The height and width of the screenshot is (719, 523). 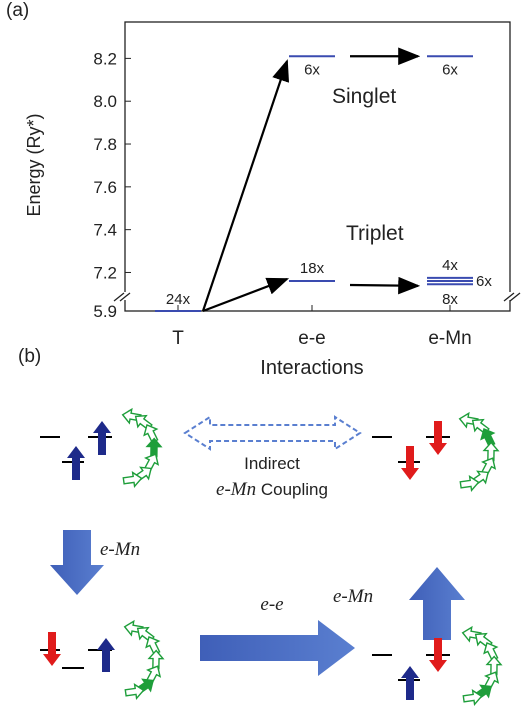 I want to click on panel-label: (b), so click(x=29, y=356).